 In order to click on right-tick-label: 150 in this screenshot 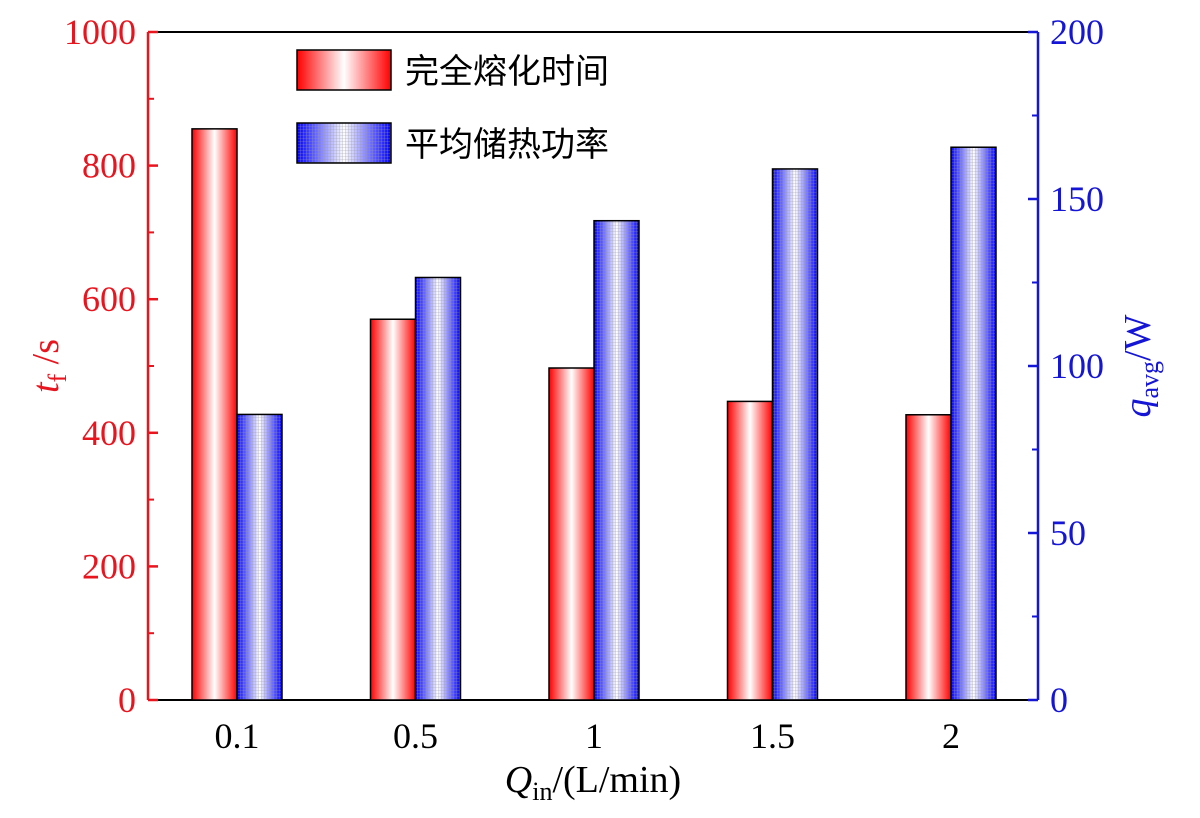, I will do `click(1077, 199)`.